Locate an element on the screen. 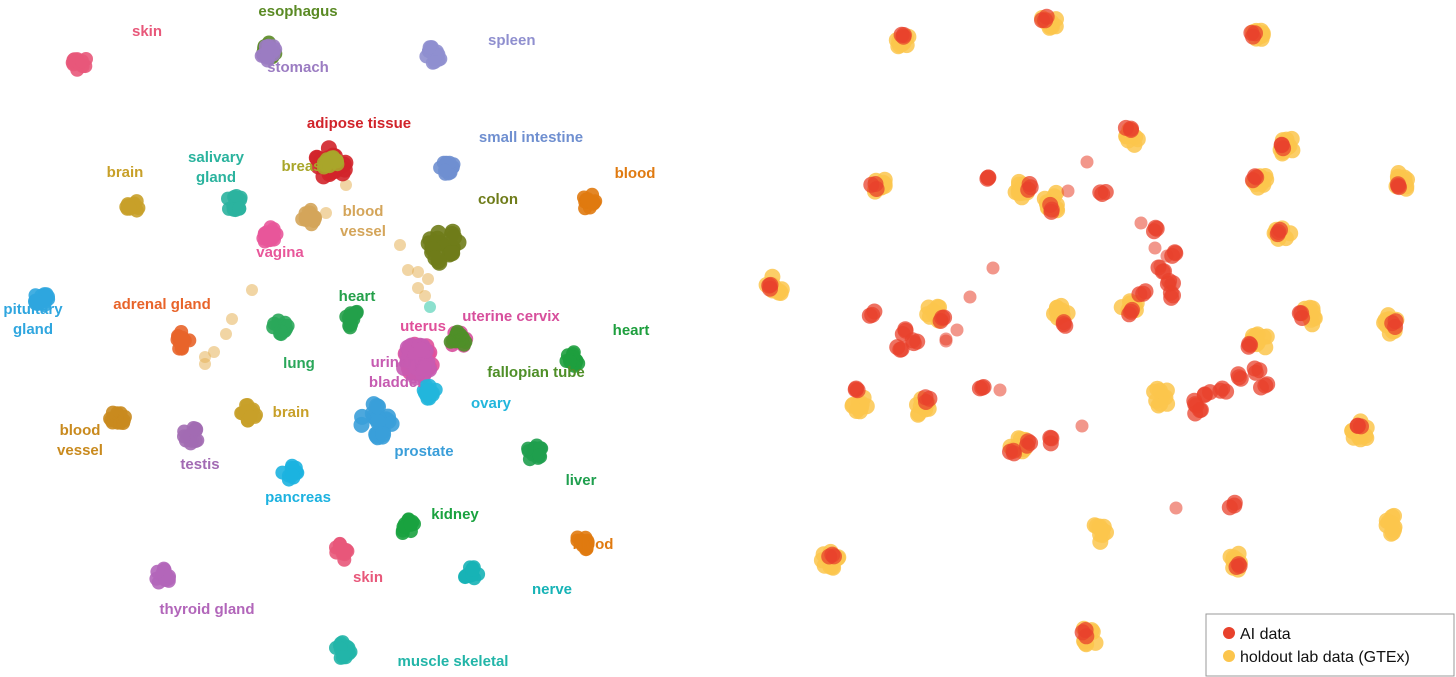 The height and width of the screenshot is (677, 1456). legend-box is located at coordinates (1330, 645).